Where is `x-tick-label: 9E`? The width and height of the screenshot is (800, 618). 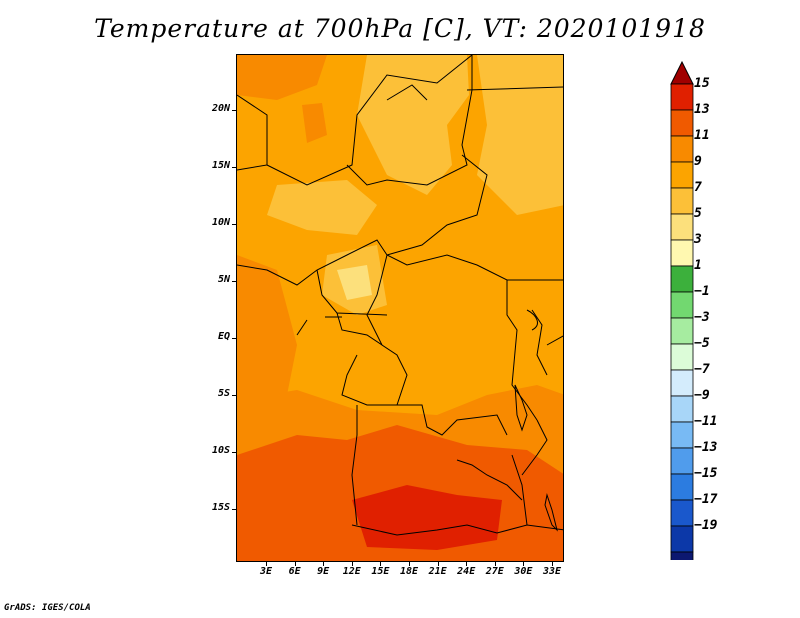 x-tick-label: 9E is located at coordinates (323, 571).